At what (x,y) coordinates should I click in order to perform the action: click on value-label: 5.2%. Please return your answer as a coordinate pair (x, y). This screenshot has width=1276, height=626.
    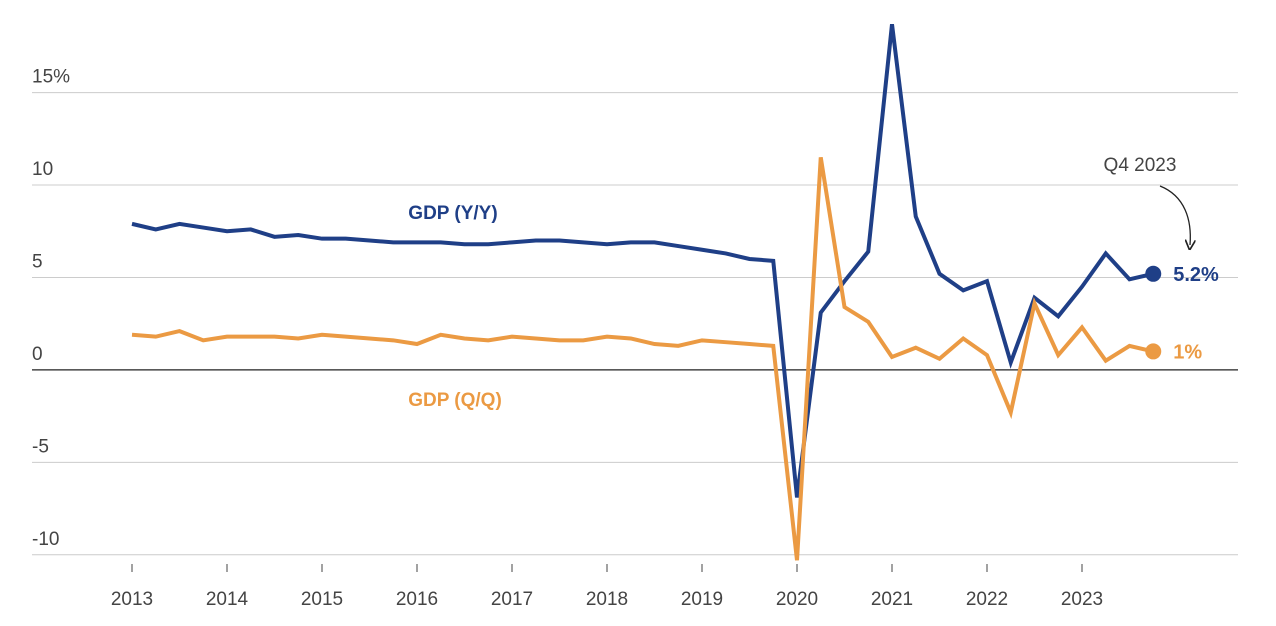
    Looking at the image, I should click on (1196, 275).